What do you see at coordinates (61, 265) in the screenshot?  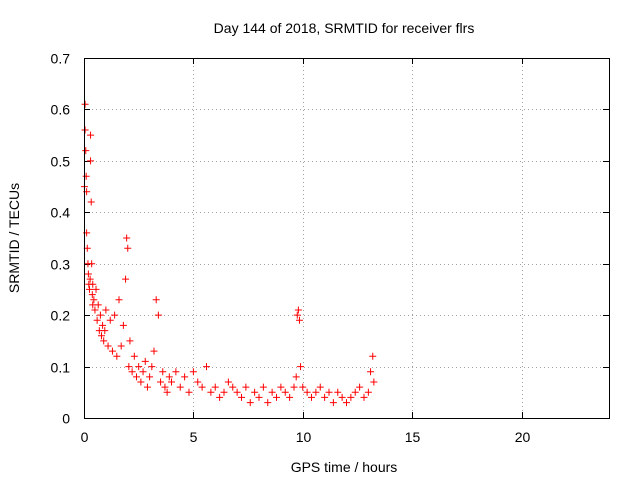 I see `y-tick-label: 0.3` at bounding box center [61, 265].